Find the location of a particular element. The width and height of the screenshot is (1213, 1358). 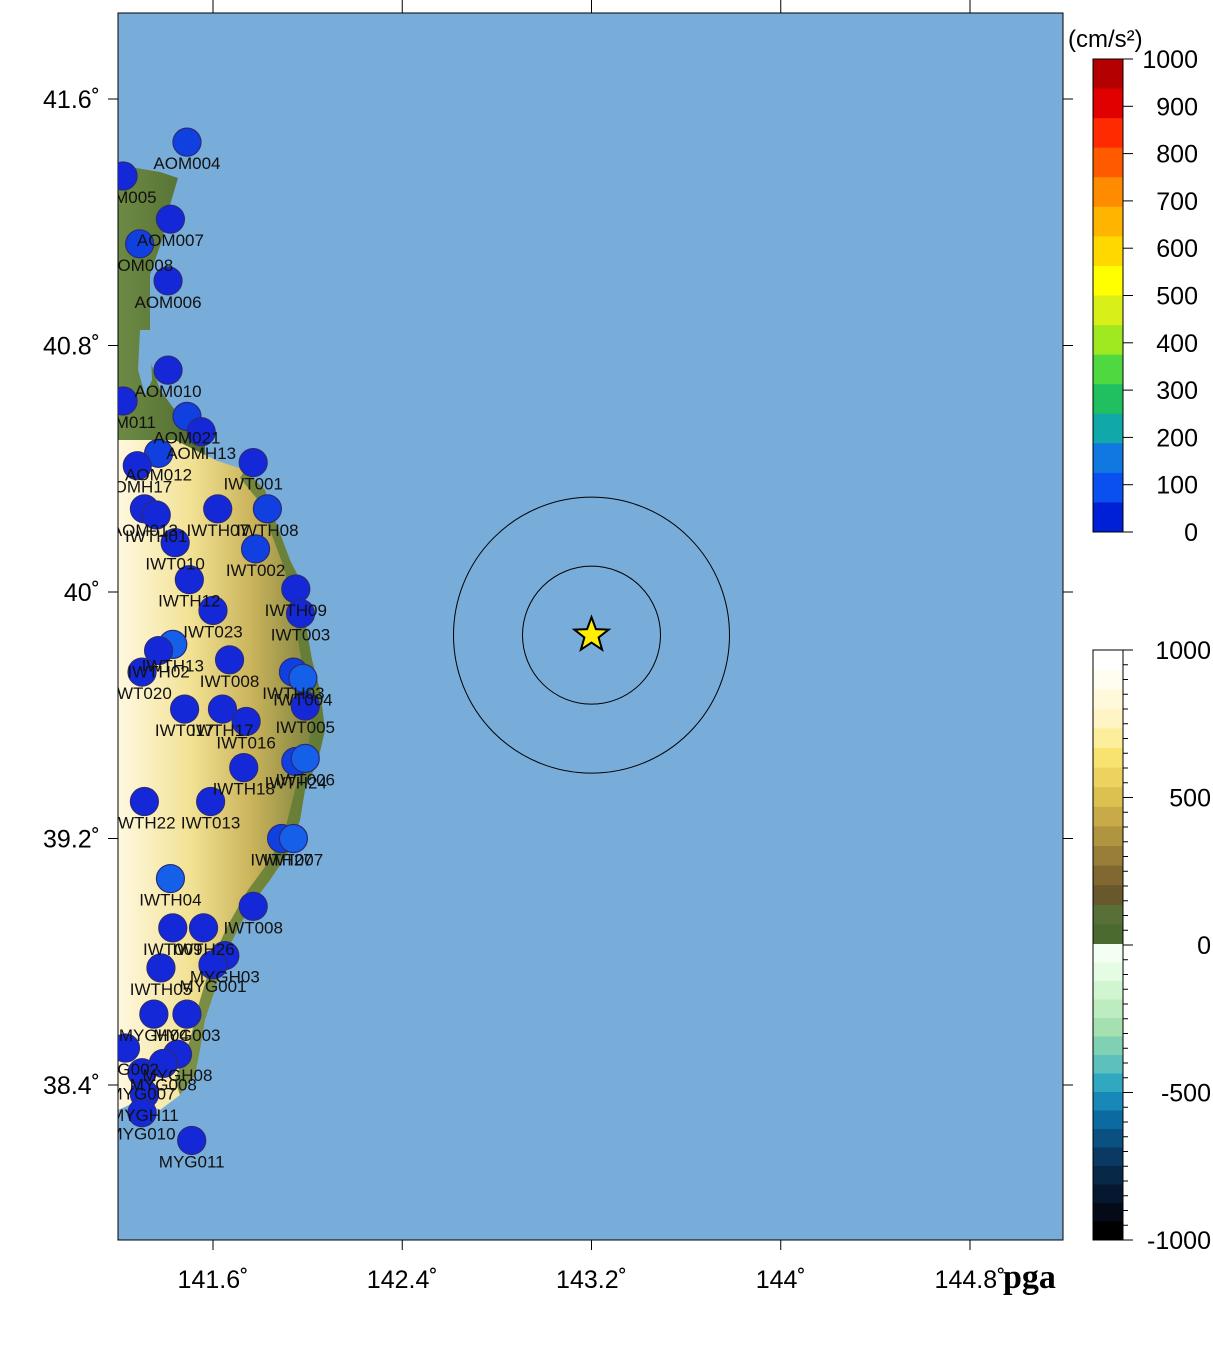

elevation-colorbar-label: 500 is located at coordinates (1190, 799).